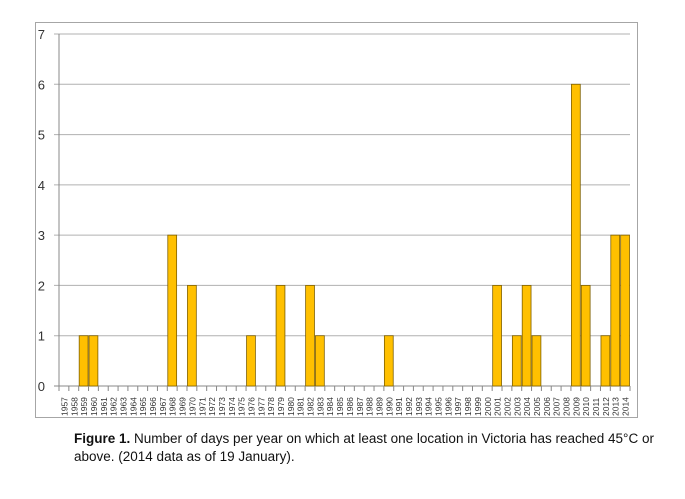  What do you see at coordinates (192, 406) in the screenshot?
I see `x-tick-label: 1970` at bounding box center [192, 406].